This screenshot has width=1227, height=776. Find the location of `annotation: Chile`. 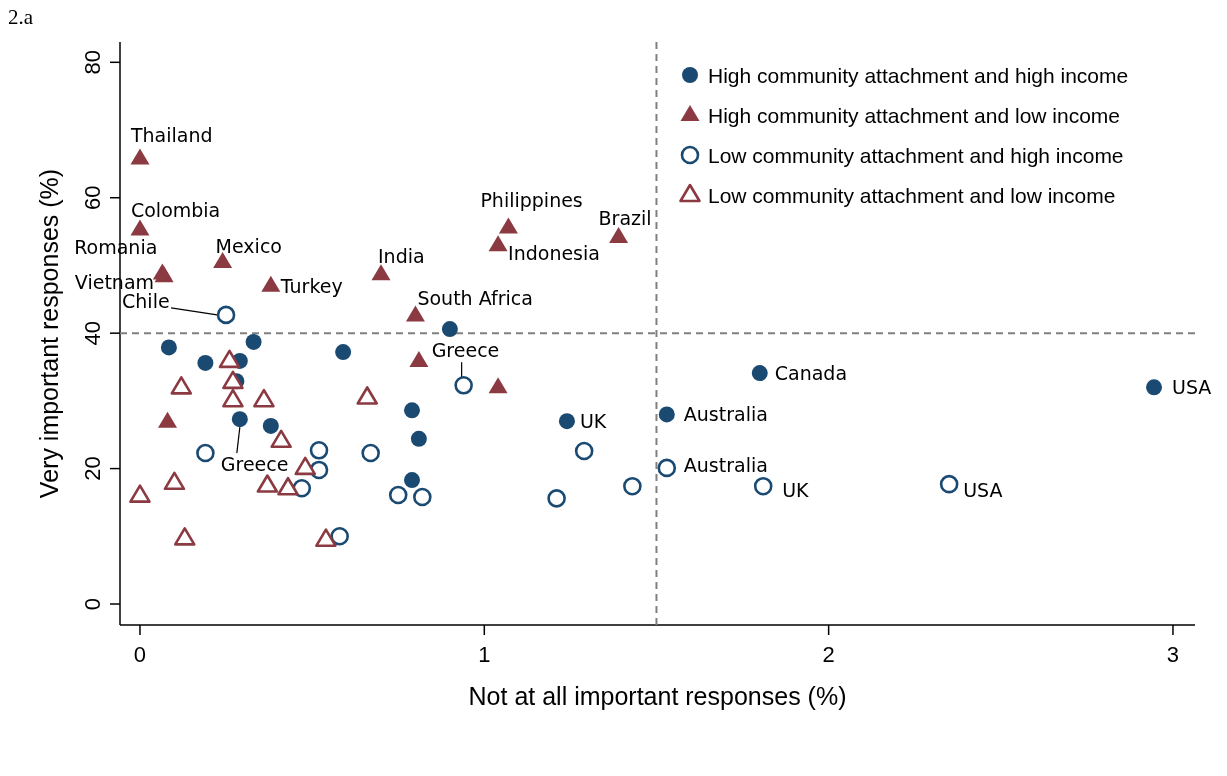

annotation: Chile is located at coordinates (146, 300).